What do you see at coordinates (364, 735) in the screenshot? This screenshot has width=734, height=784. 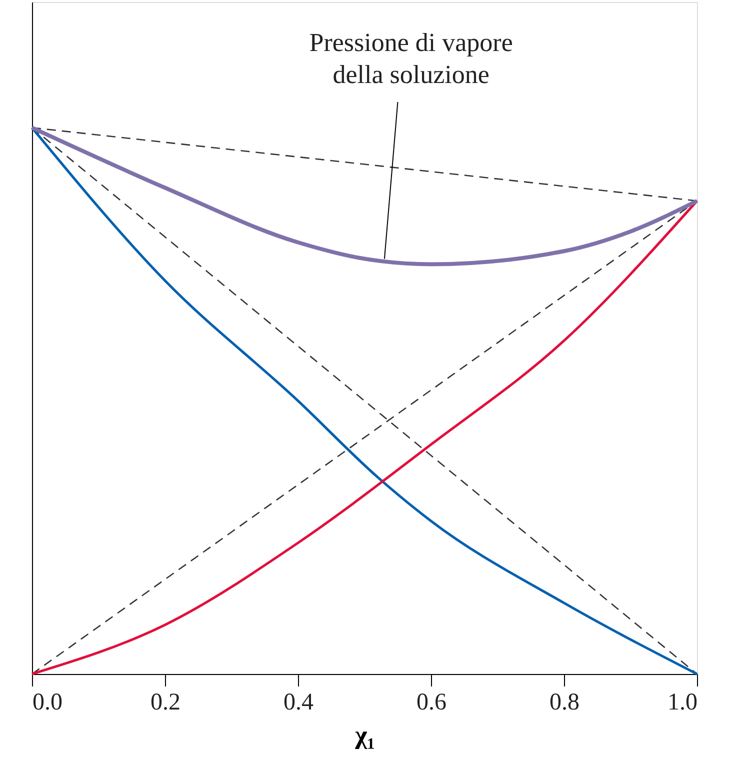 I see `x-axis-title: χ₁` at bounding box center [364, 735].